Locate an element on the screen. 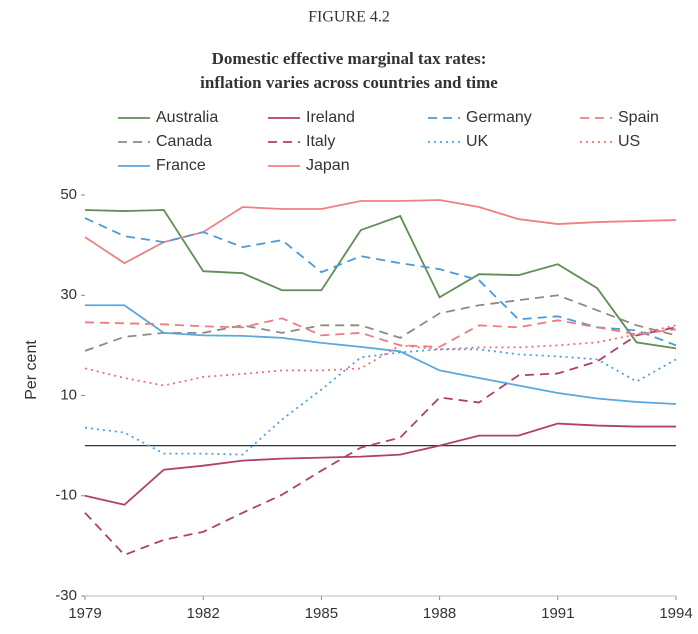  x-tick-label: 1991 is located at coordinates (557, 613).